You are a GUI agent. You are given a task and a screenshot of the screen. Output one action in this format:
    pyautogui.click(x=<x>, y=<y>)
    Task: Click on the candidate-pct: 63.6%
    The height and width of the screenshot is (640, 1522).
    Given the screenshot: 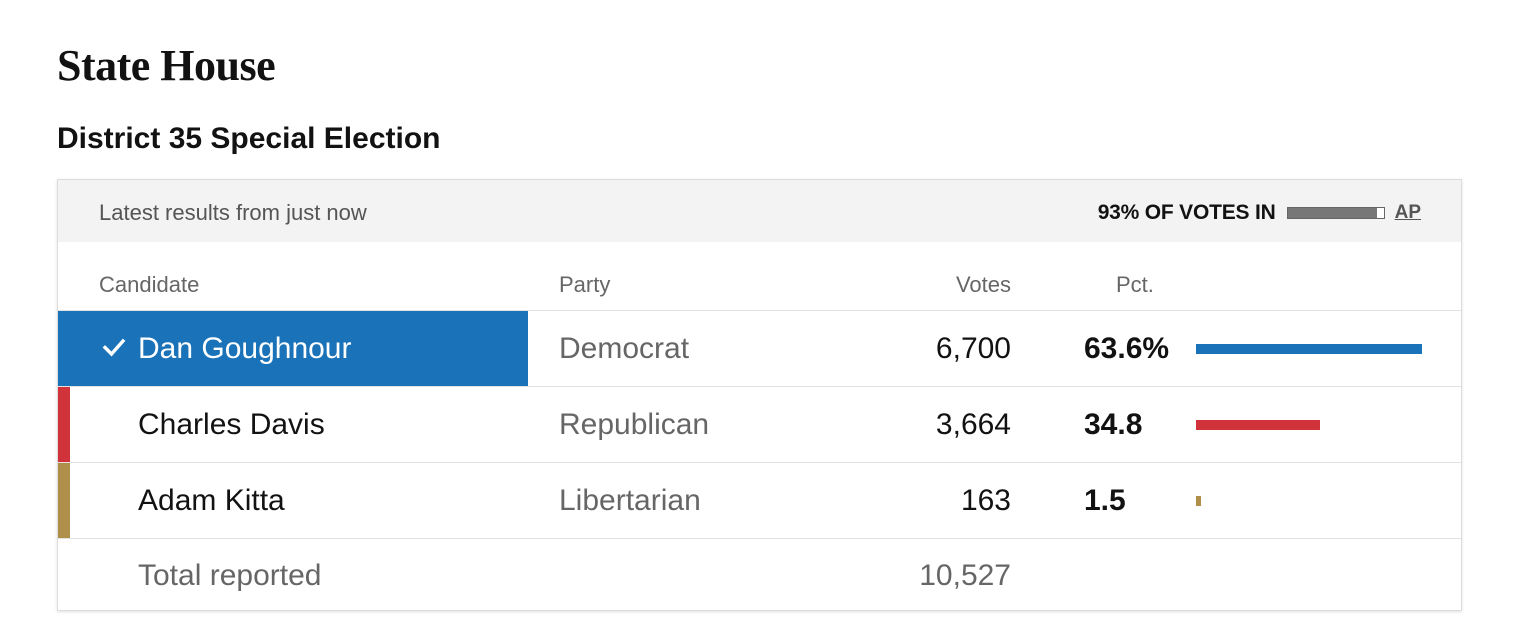 What is the action you would take?
    pyautogui.click(x=1127, y=348)
    